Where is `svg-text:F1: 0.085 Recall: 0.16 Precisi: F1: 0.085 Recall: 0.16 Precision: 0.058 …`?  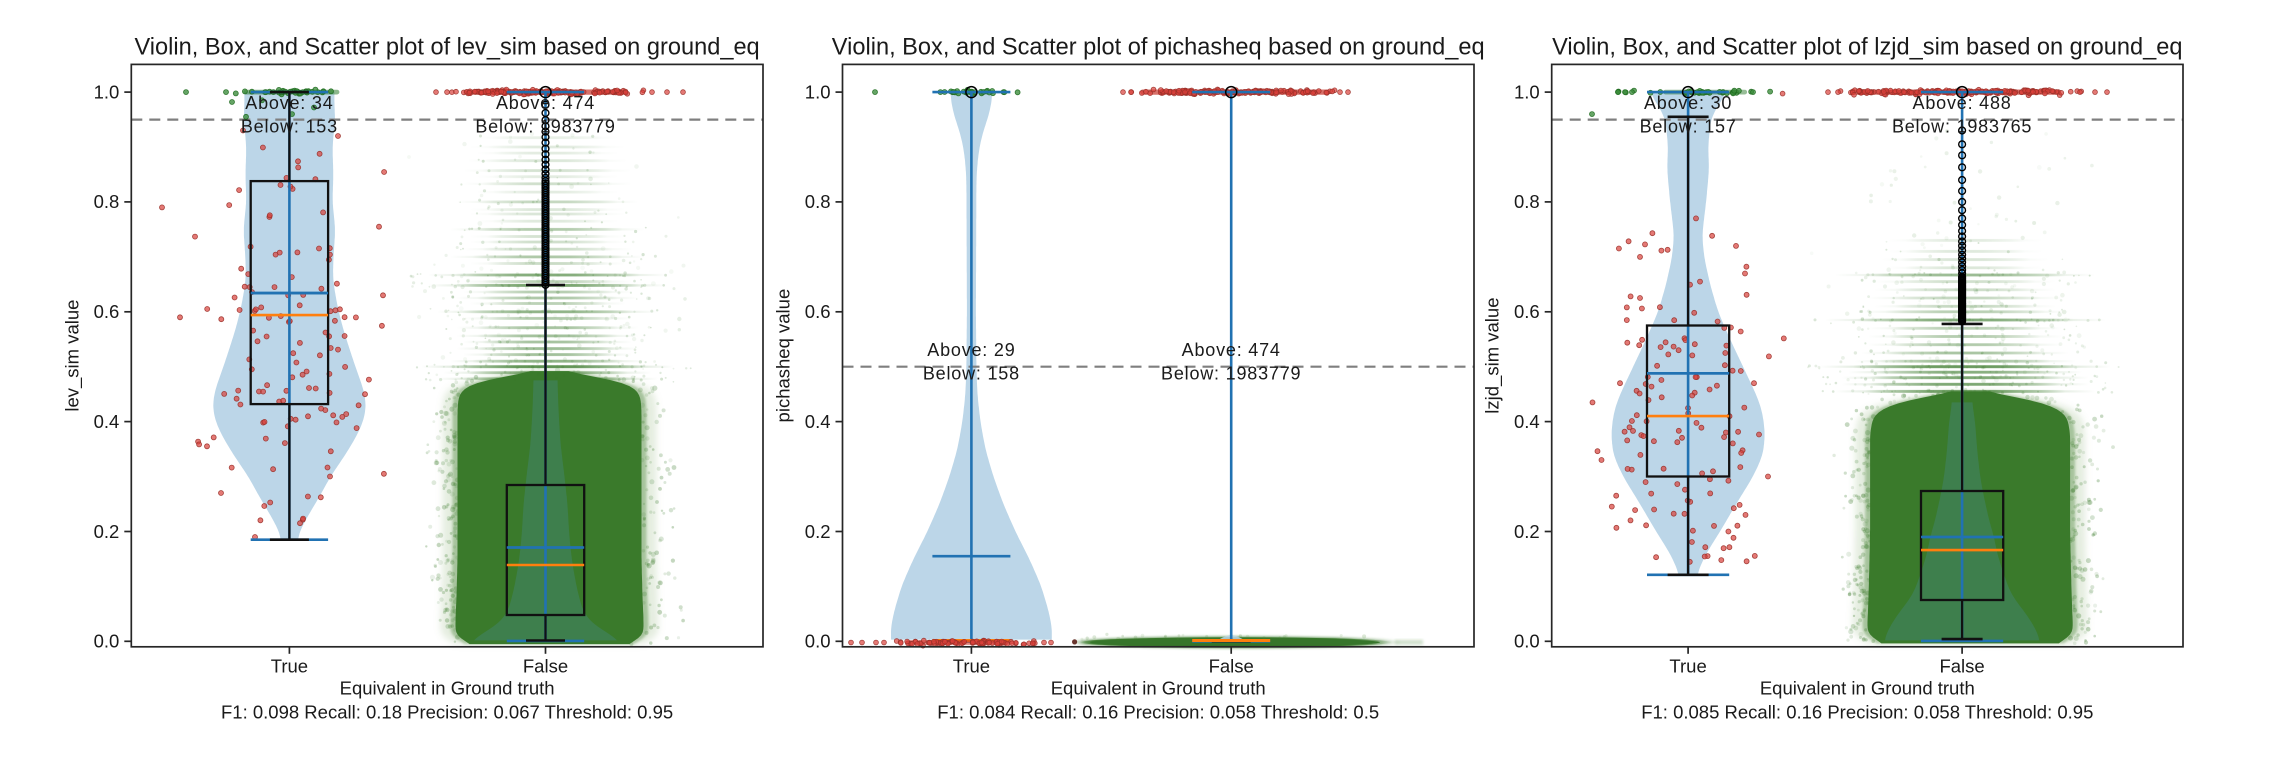
svg-text:F1: 0.085 Recall: 0.16 Precisi: F1: 0.085 Recall: 0.16 Precision: 0.058 … is located at coordinates (1867, 711).